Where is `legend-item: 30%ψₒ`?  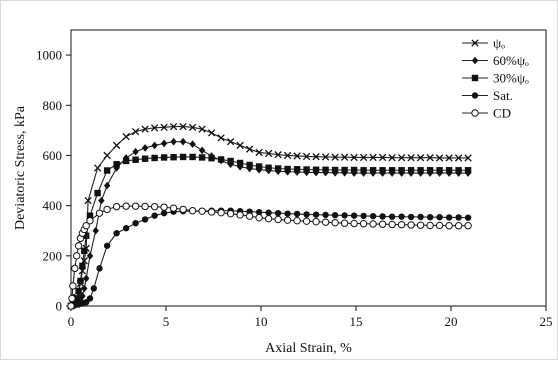
legend-item: 30%ψₒ is located at coordinates (495, 78).